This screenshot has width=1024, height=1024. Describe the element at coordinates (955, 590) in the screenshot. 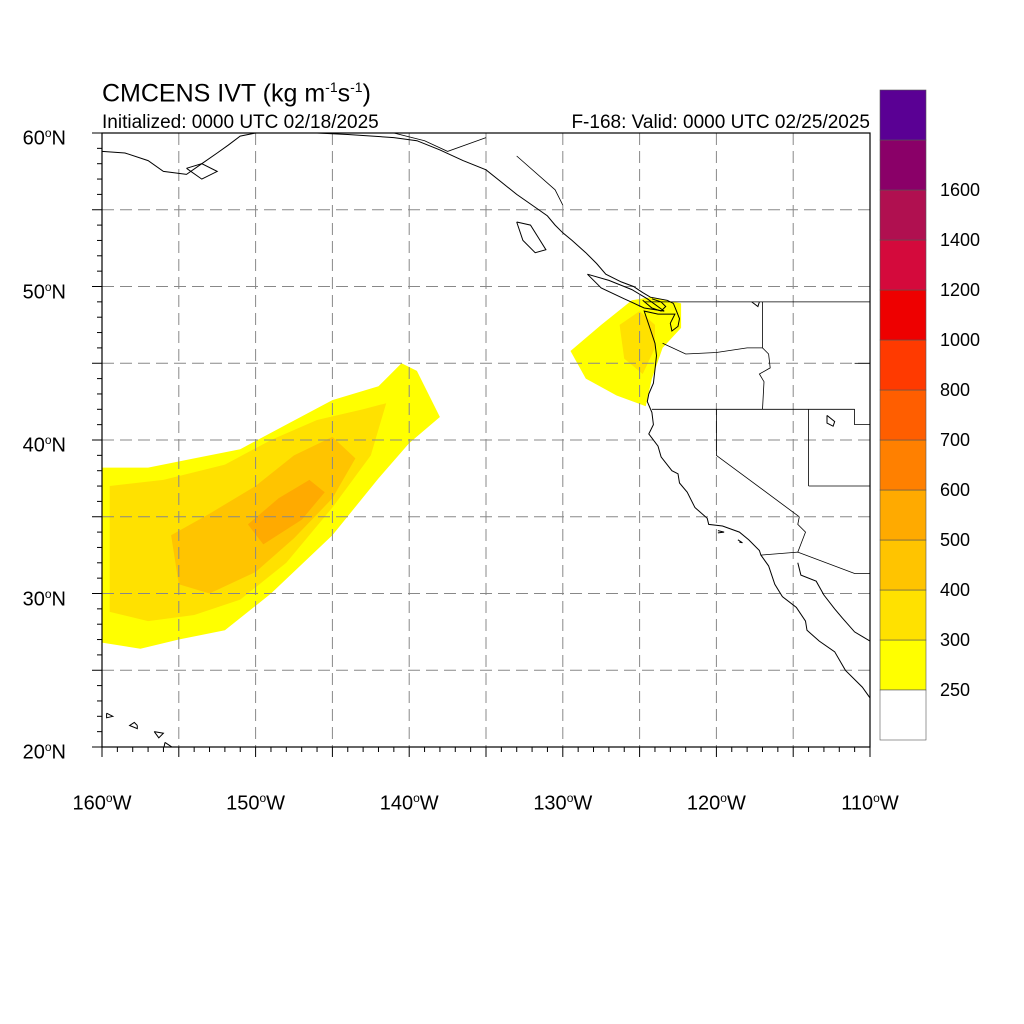

I see `colorbar-label-400: 400` at that location.